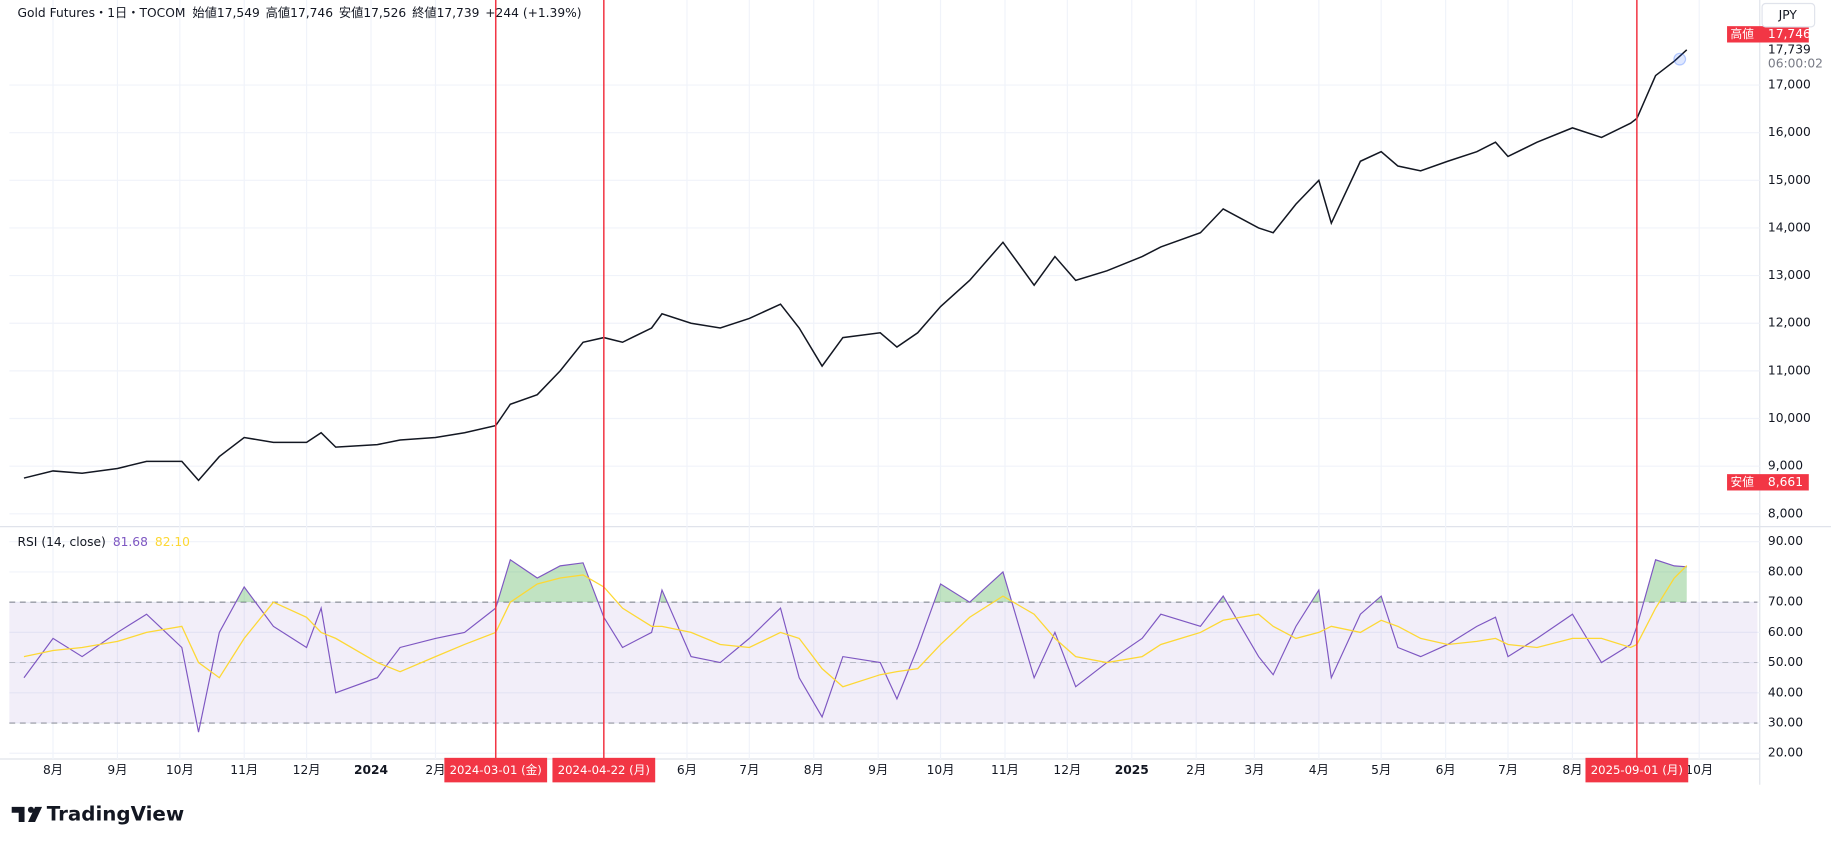 Image resolution: width=1831 pixels, height=846 pixels. I want to click on low-label: 8,661, so click(1785, 482).